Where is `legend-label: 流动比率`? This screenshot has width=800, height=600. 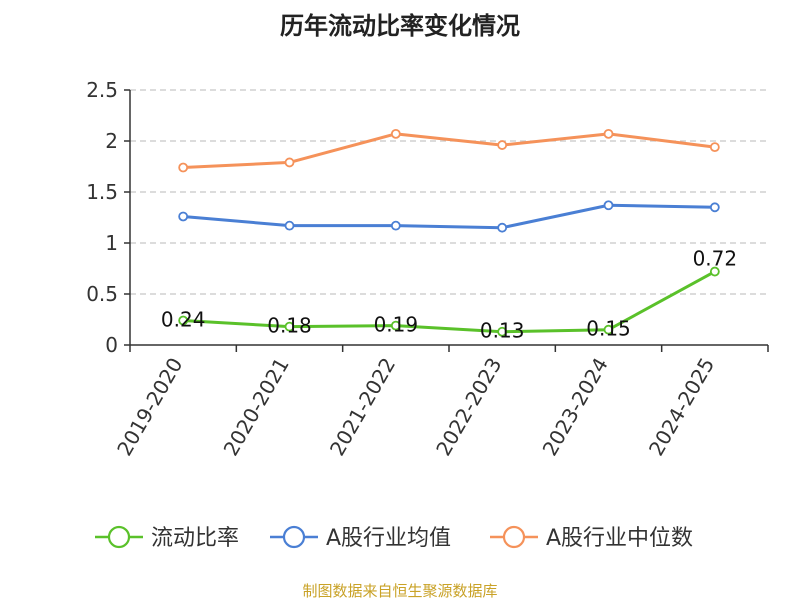
legend-label: 流动比率 is located at coordinates (195, 538).